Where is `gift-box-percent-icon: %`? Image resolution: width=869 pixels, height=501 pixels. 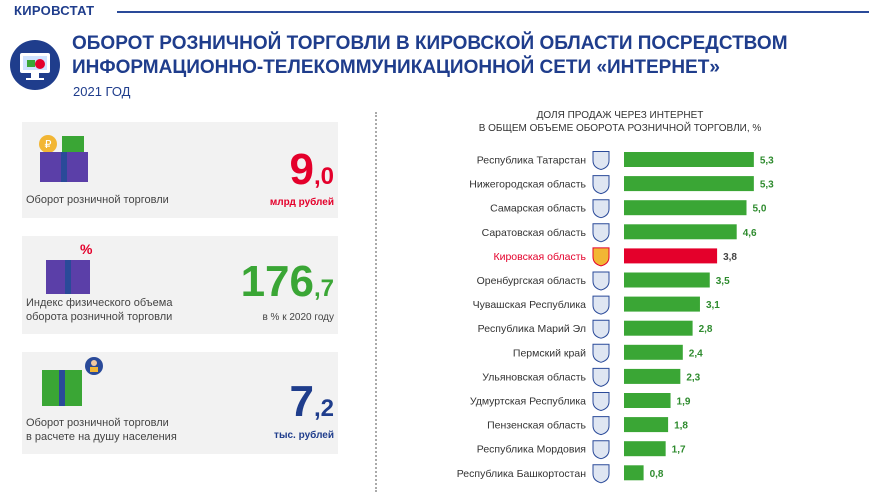
gift-box-percent-icon: % is located at coordinates (70, 270).